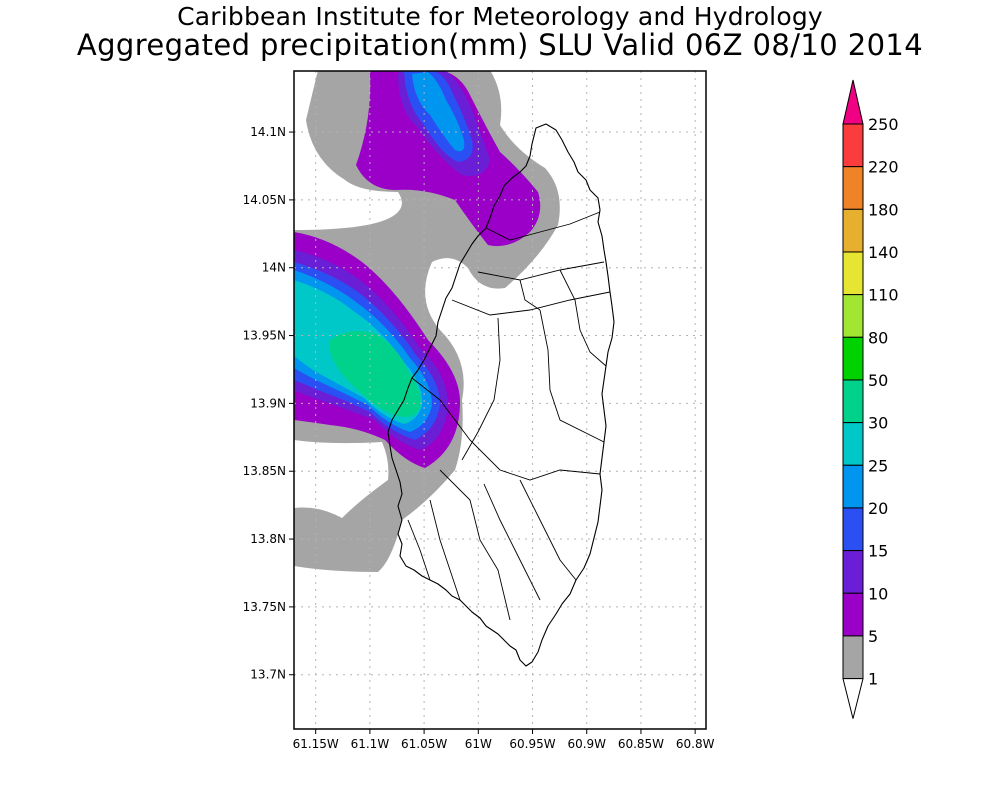  What do you see at coordinates (883, 124) in the screenshot?
I see `colorbar-level-label: 250` at bounding box center [883, 124].